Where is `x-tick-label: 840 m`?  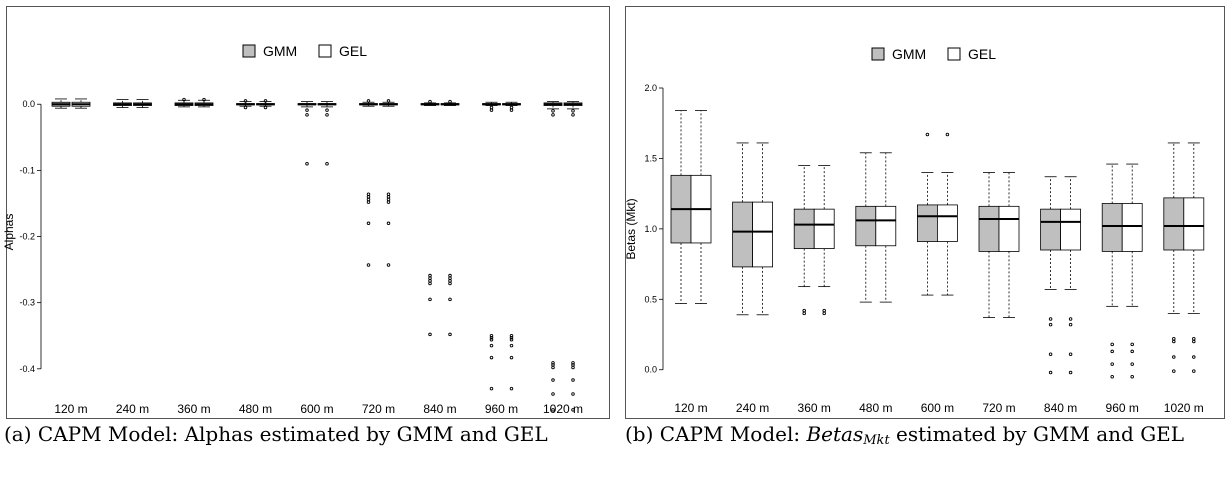 x-tick-label: 840 m is located at coordinates (1060, 408).